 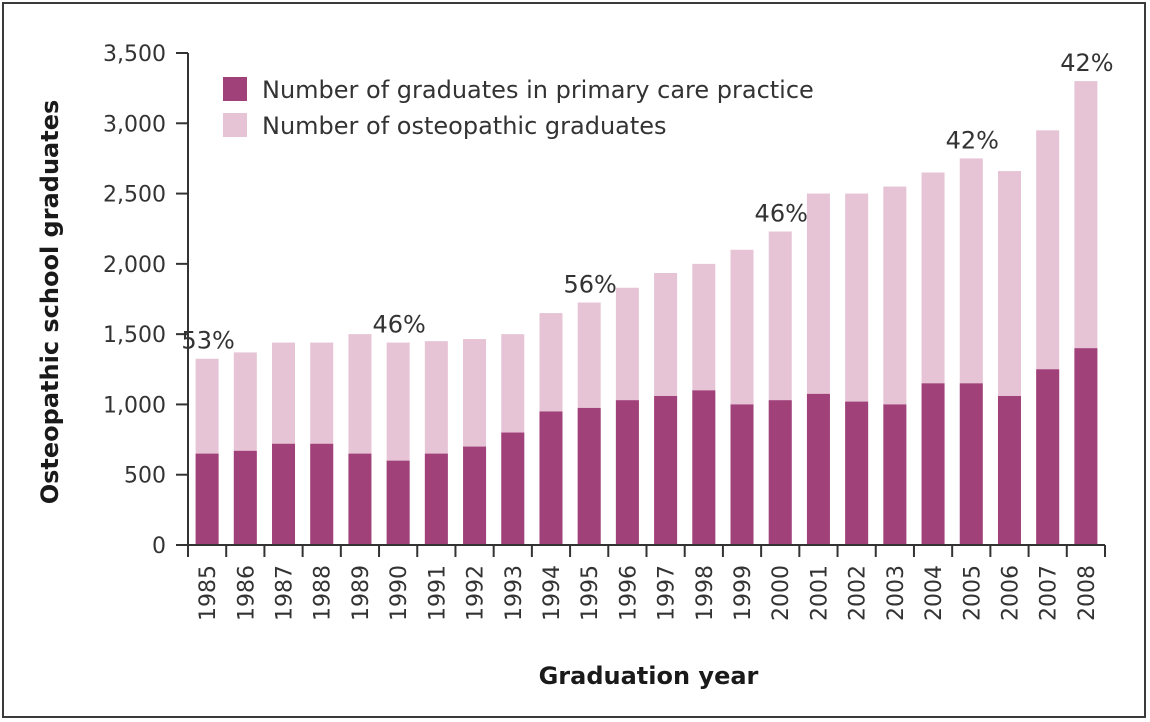 I want to click on bar-primary-care-1995, so click(x=589, y=476).